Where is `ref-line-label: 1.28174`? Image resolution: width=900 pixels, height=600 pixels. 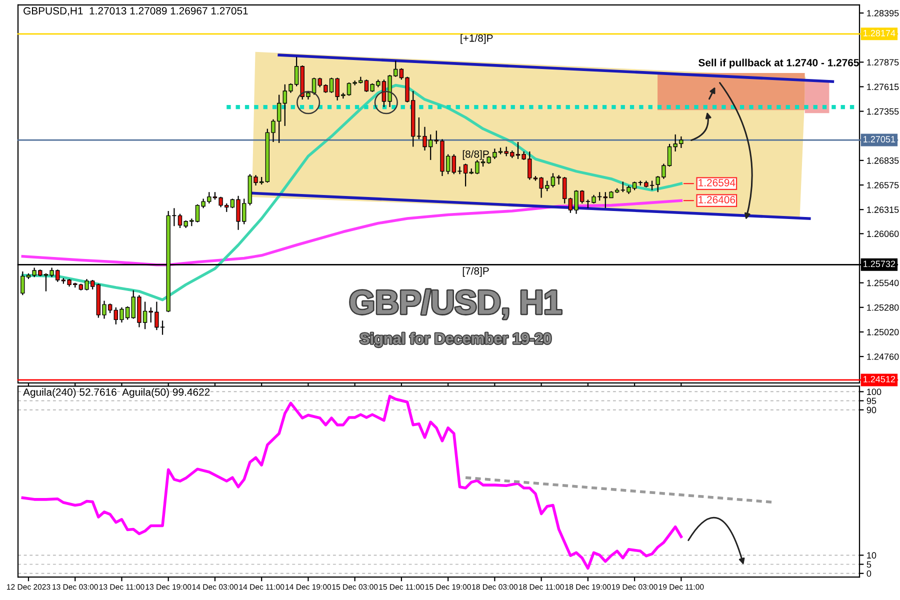 ref-line-label: 1.28174 is located at coordinates (880, 33).